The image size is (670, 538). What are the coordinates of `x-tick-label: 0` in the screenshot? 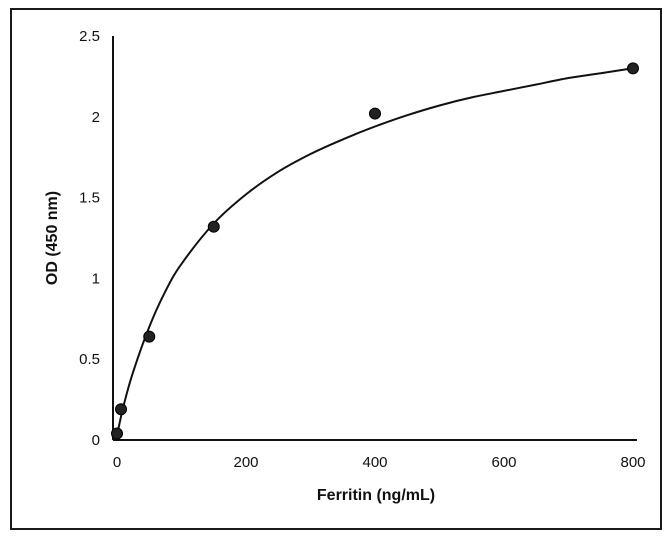 It's located at (117, 462).